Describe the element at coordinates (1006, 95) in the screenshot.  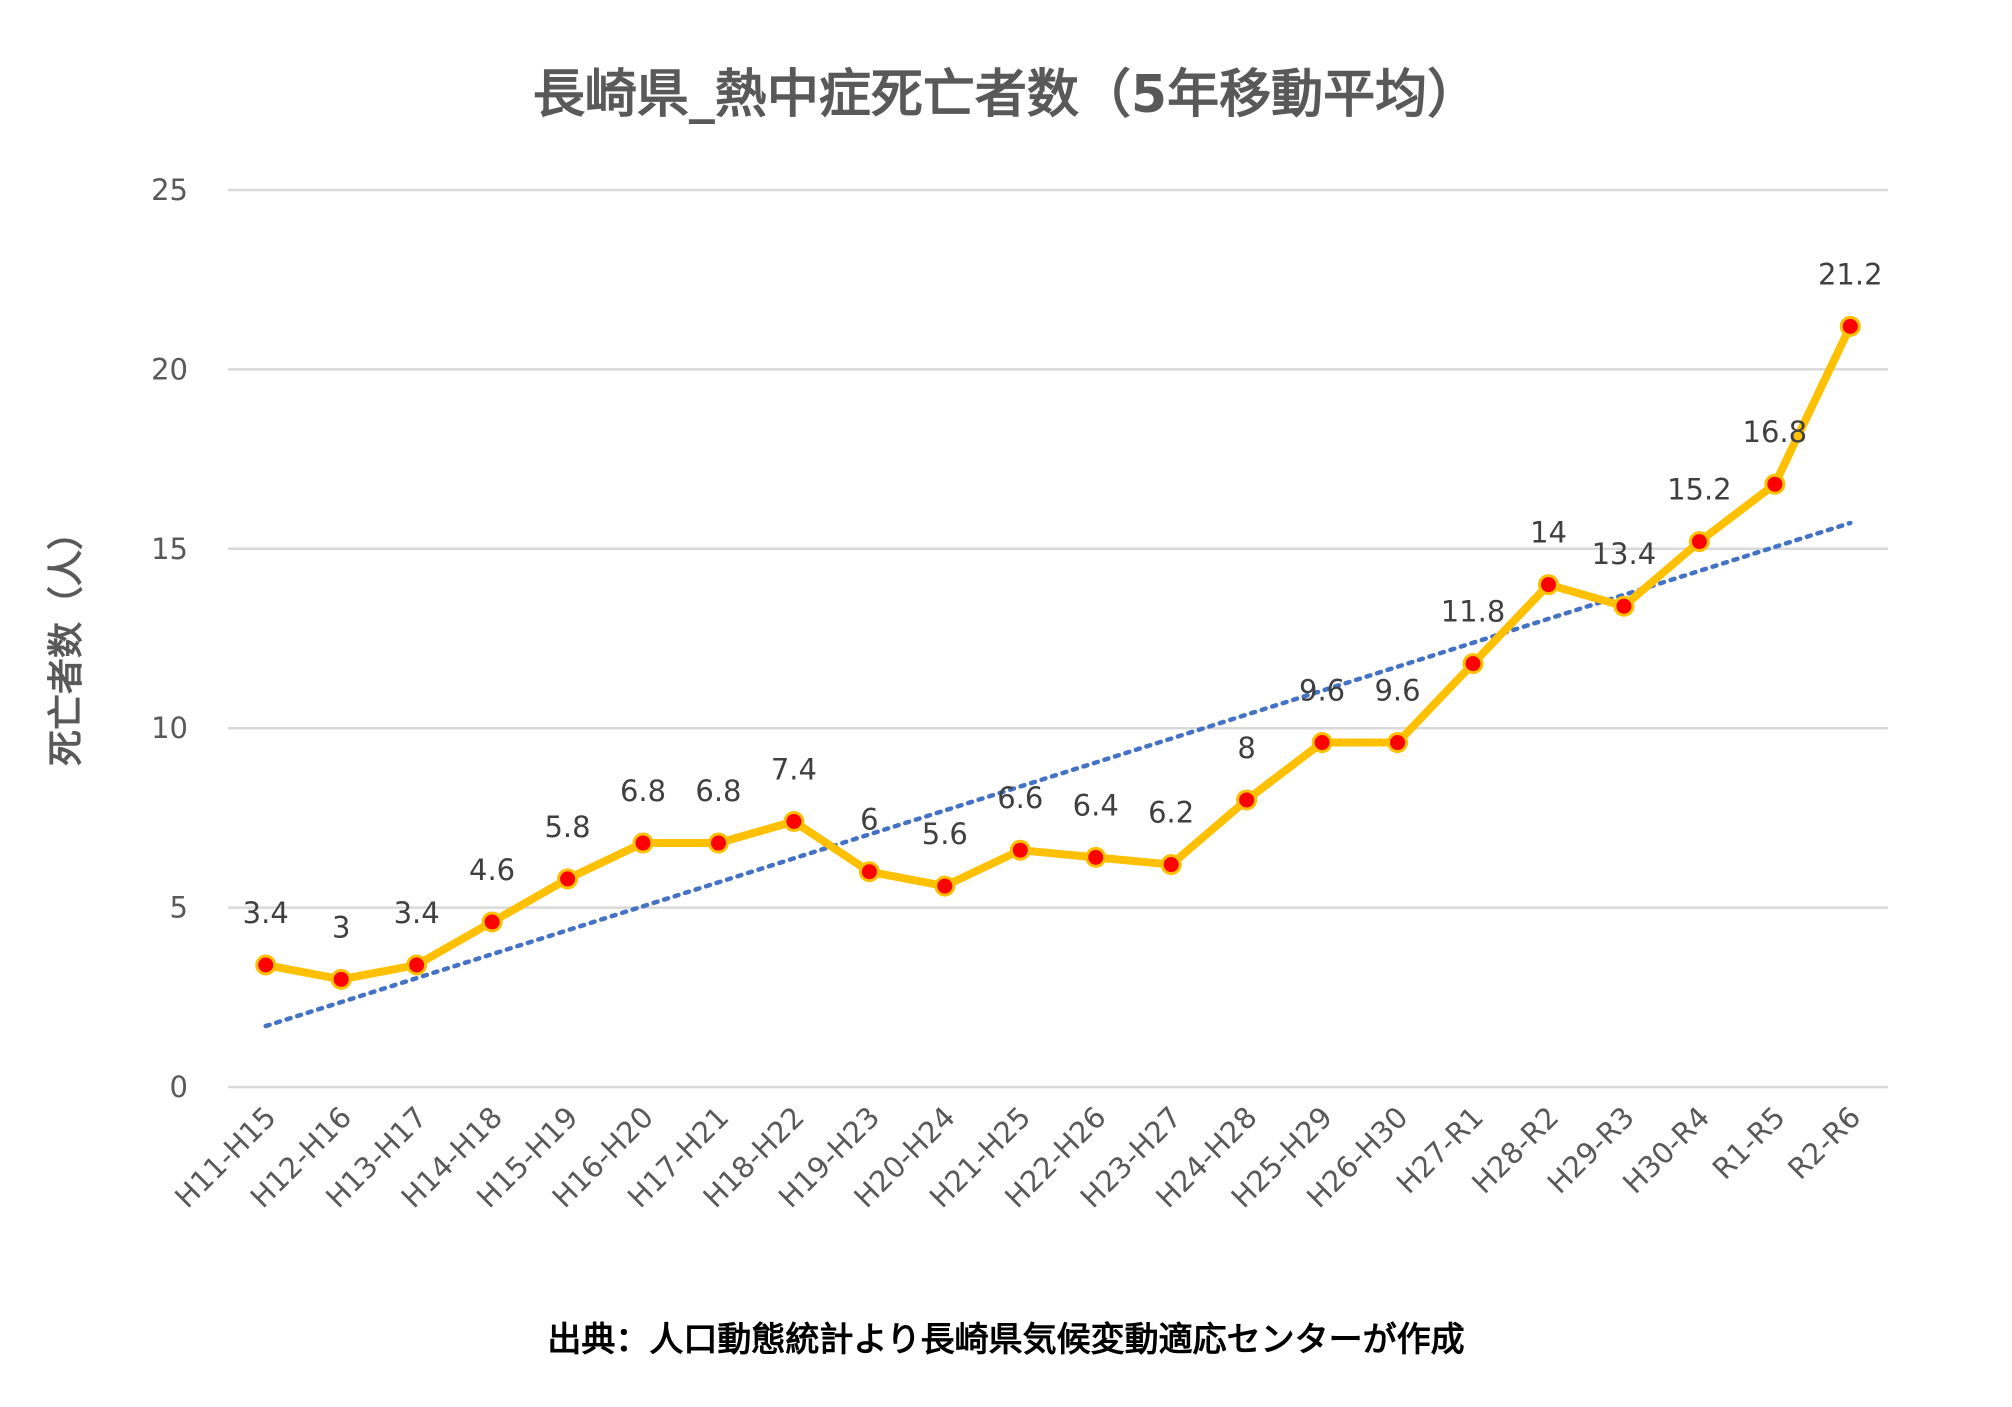
I see `chart-title: 長崎県_熱中症死亡者数（5年移動平均）` at that location.